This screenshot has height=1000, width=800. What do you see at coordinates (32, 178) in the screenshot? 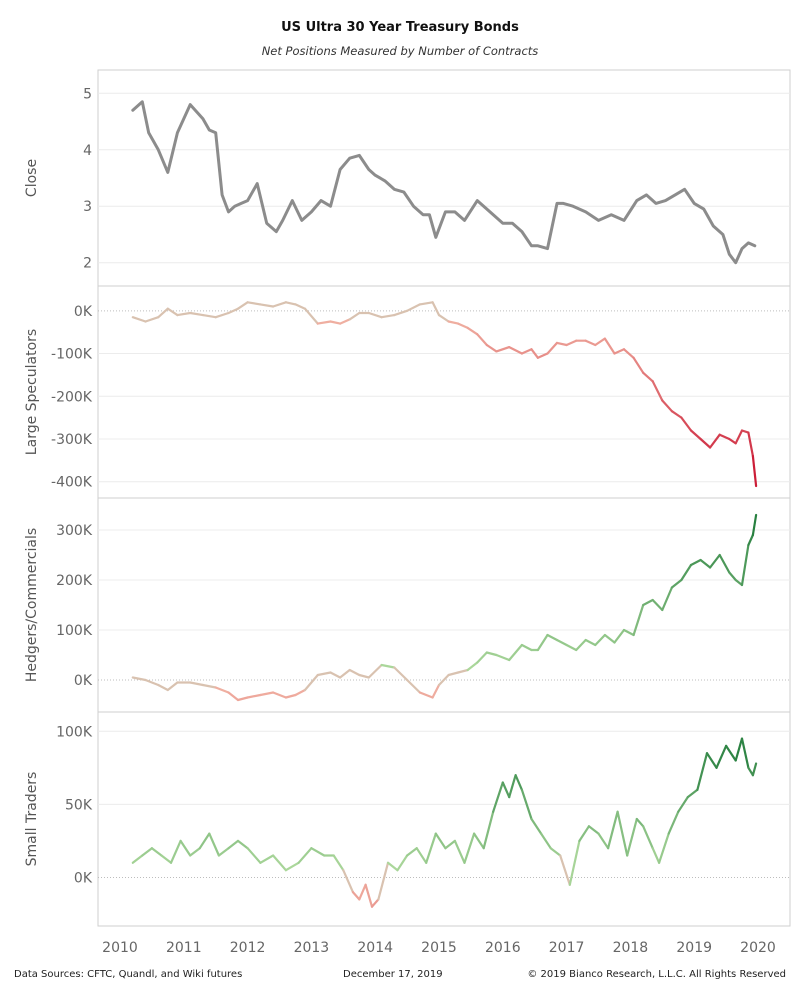
I see `y-axis-label: Close` at bounding box center [32, 178].